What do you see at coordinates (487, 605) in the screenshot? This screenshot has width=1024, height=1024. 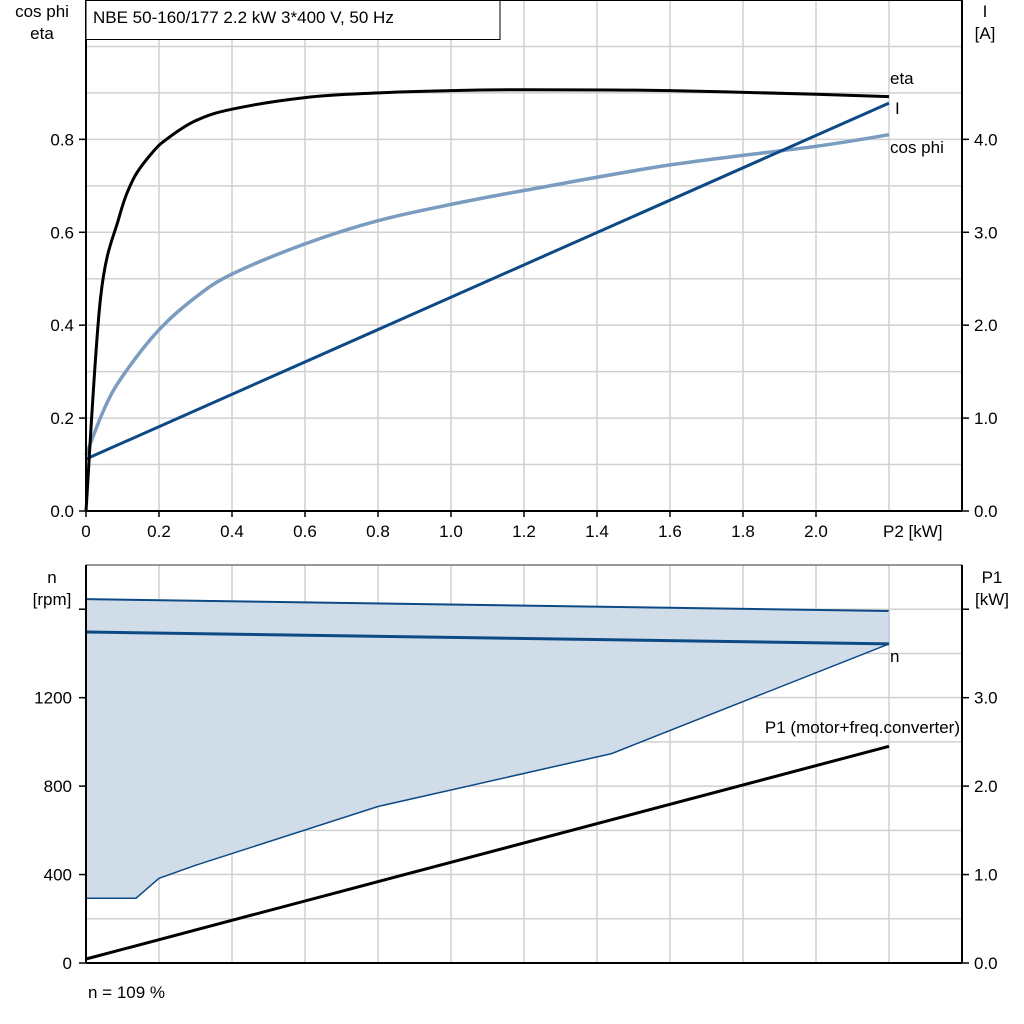 I see `speed-max-line` at bounding box center [487, 605].